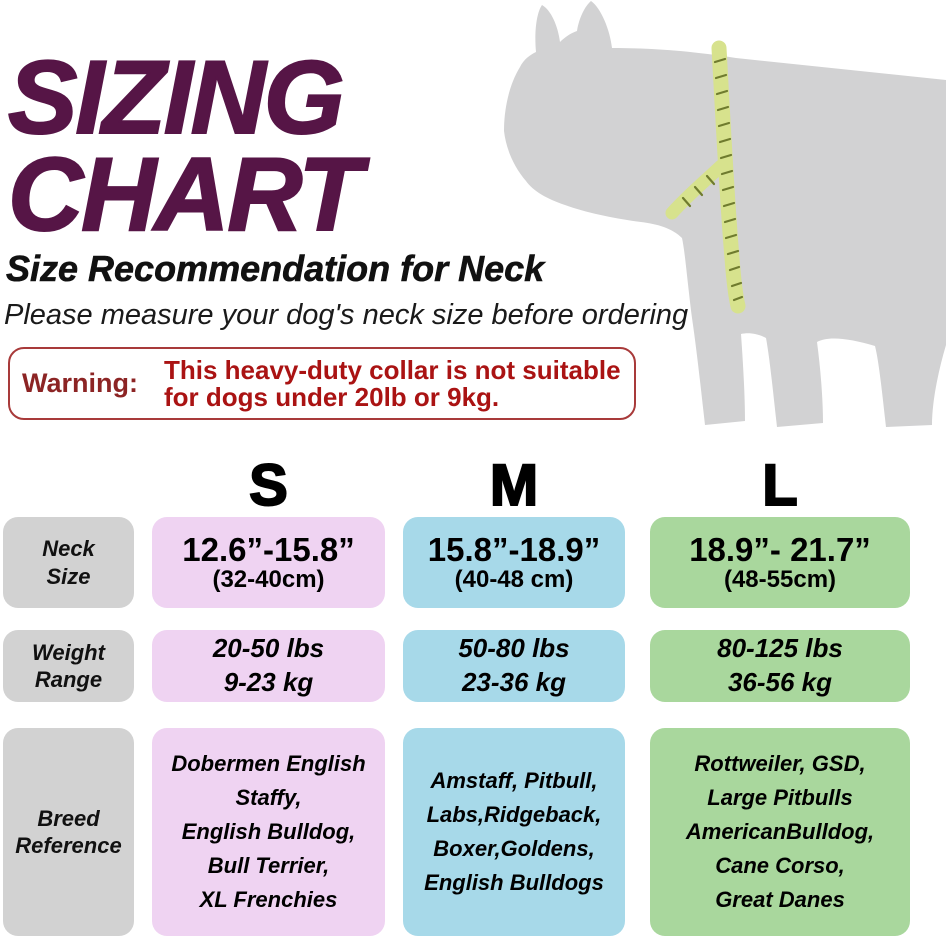 This screenshot has height=936, width=946. I want to click on cell-weight-s: 20-50 lbs 9-23 kg, so click(268, 666).